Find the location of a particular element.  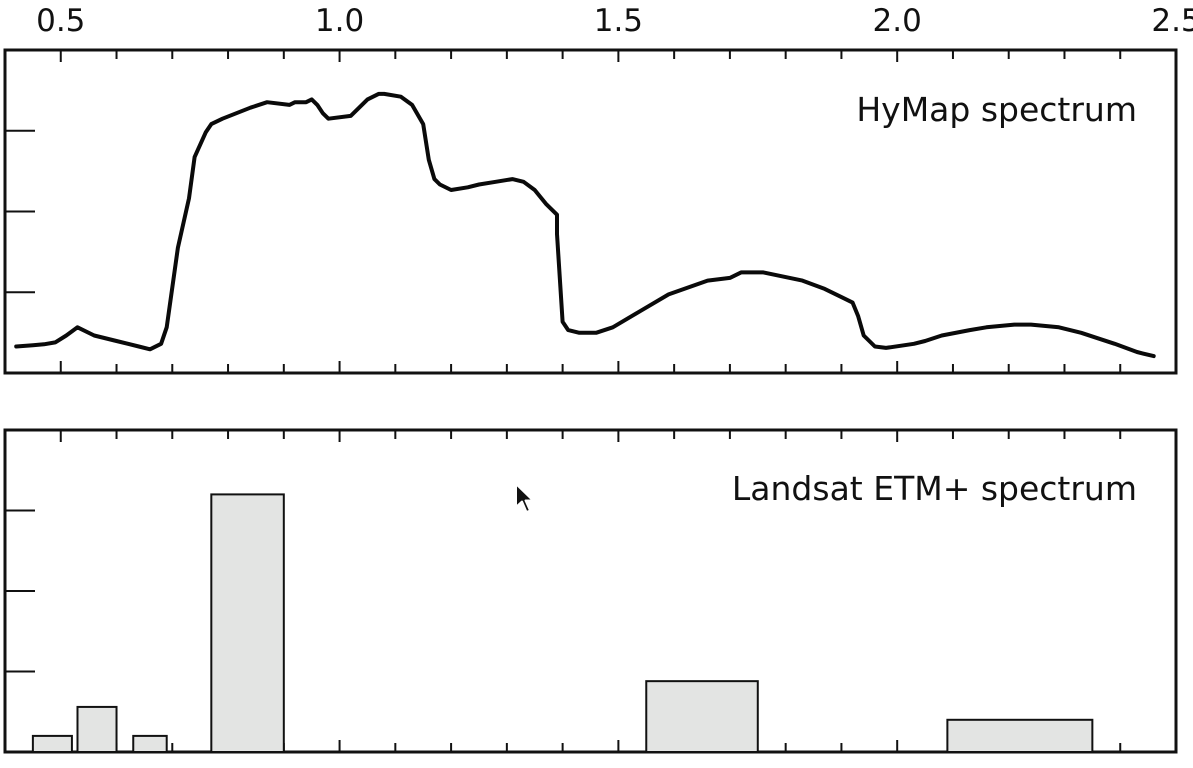

x-tick-labels: 0.5 1.0 1.5 2.0 2.5 is located at coordinates (614, 21).